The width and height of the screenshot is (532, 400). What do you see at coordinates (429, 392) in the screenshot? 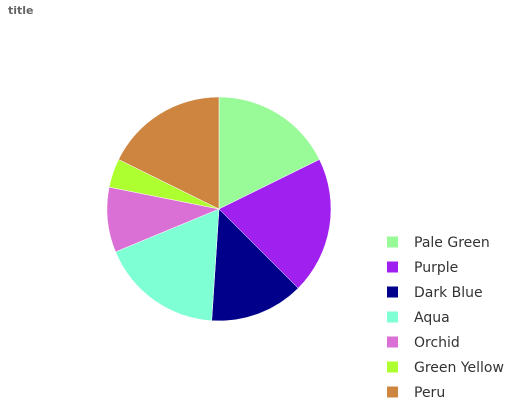
I see `legend-label-peru: Peru` at bounding box center [429, 392].